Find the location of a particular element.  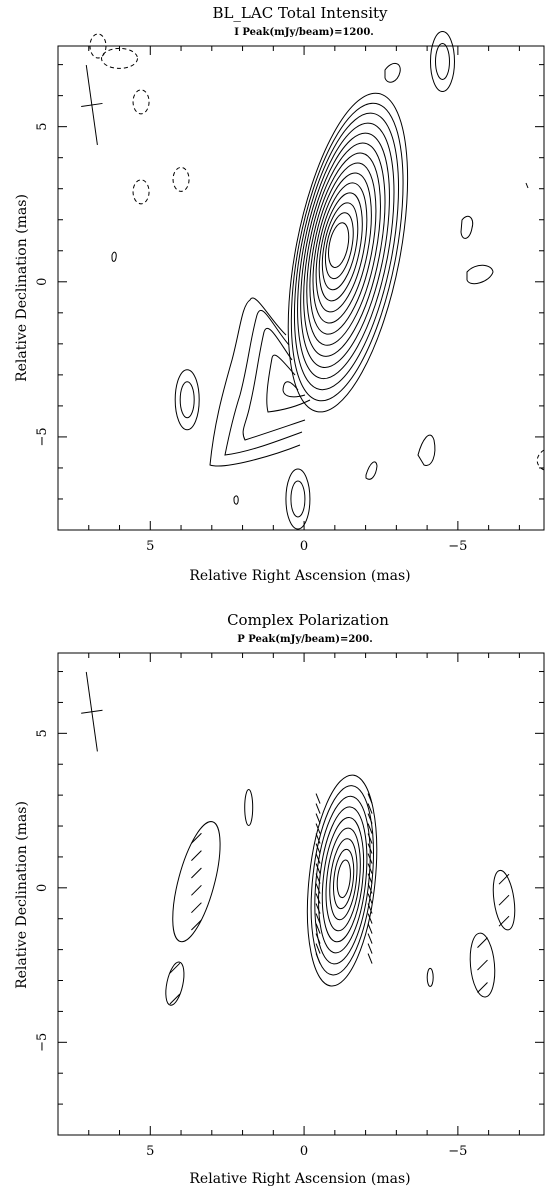

intensity-contours is located at coordinates (260, 382).